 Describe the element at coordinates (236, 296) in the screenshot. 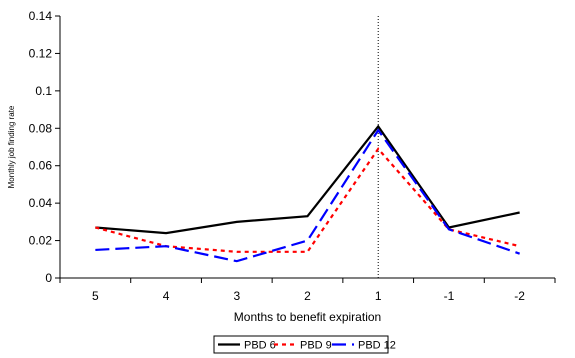

I see `x-tick-label: 3` at that location.